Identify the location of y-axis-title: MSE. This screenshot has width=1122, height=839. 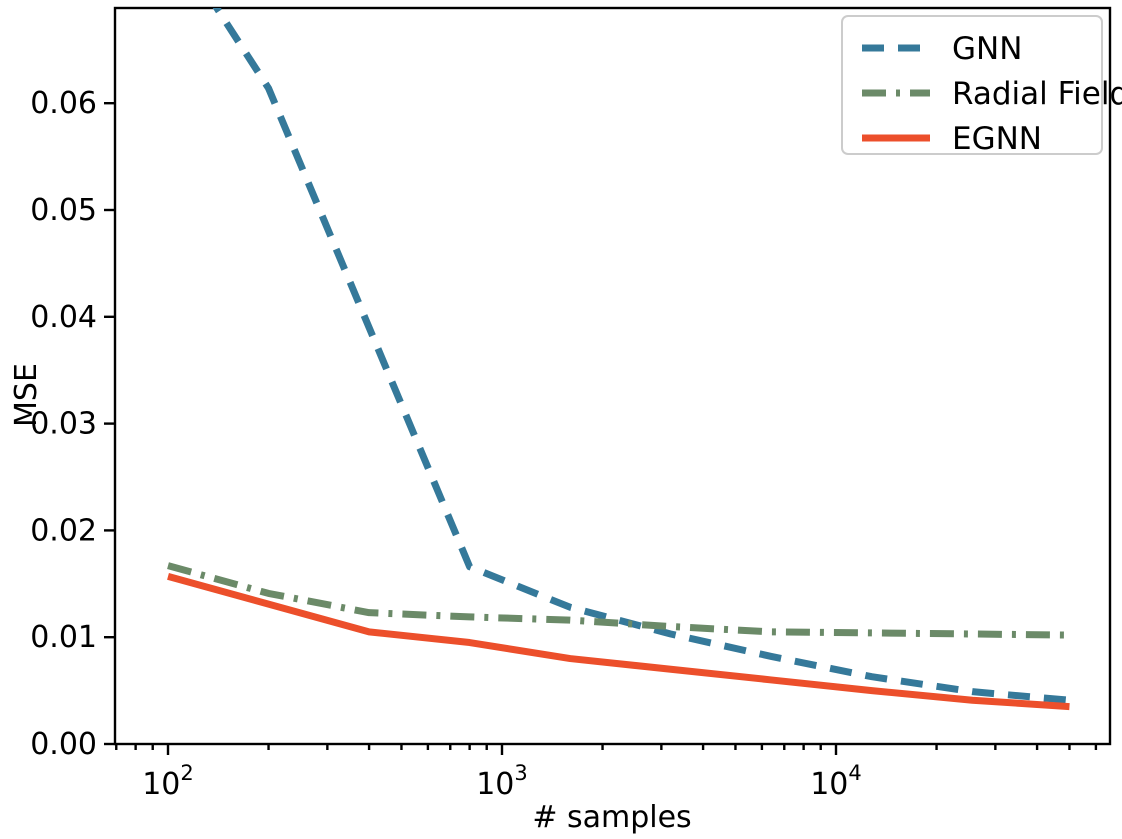
(26, 395).